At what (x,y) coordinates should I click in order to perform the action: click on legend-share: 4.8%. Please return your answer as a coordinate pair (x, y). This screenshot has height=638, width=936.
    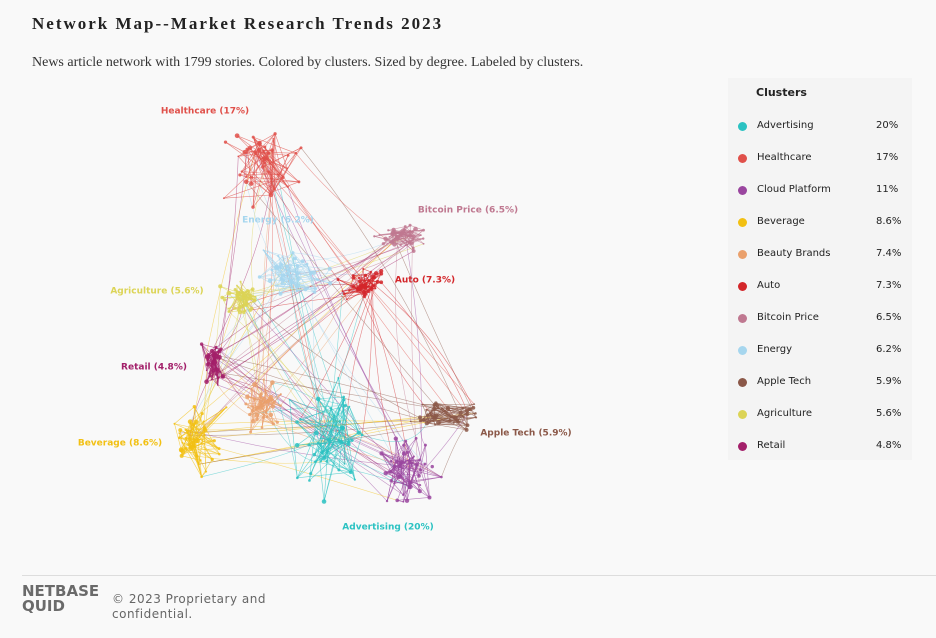
    Looking at the image, I should click on (889, 445).